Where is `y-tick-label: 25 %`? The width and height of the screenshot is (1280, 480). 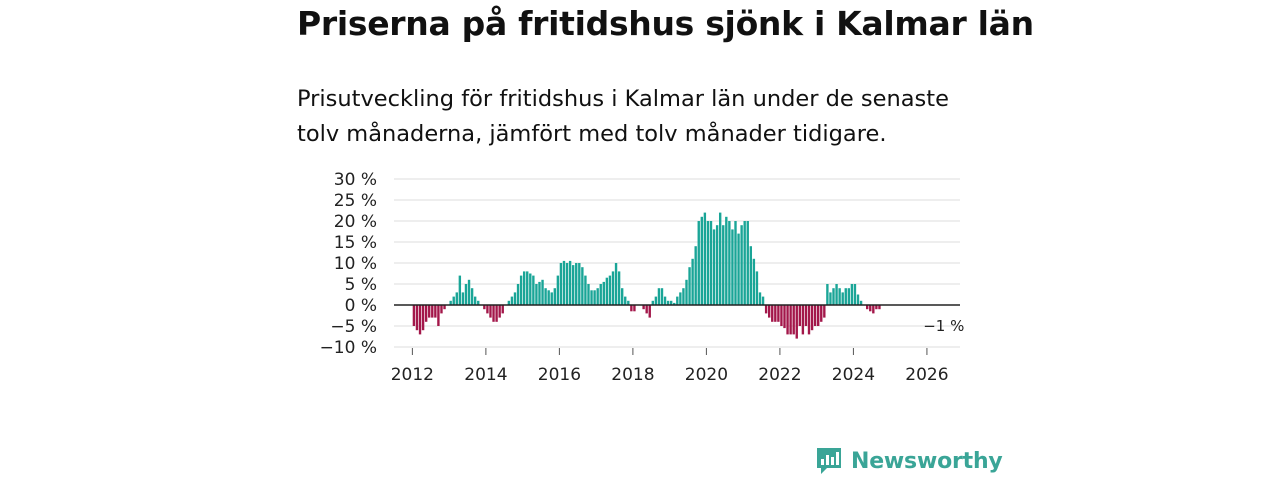
y-tick-label: 25 % is located at coordinates (355, 201).